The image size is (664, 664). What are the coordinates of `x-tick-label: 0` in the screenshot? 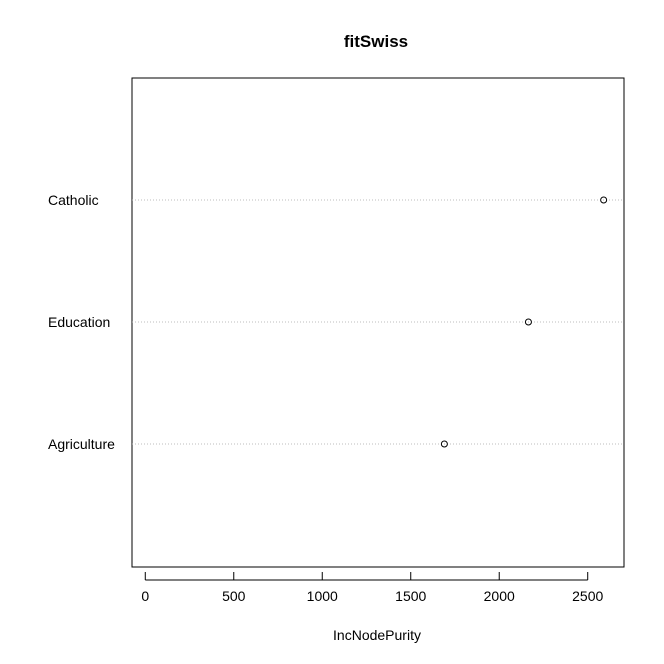 It's located at (145, 596).